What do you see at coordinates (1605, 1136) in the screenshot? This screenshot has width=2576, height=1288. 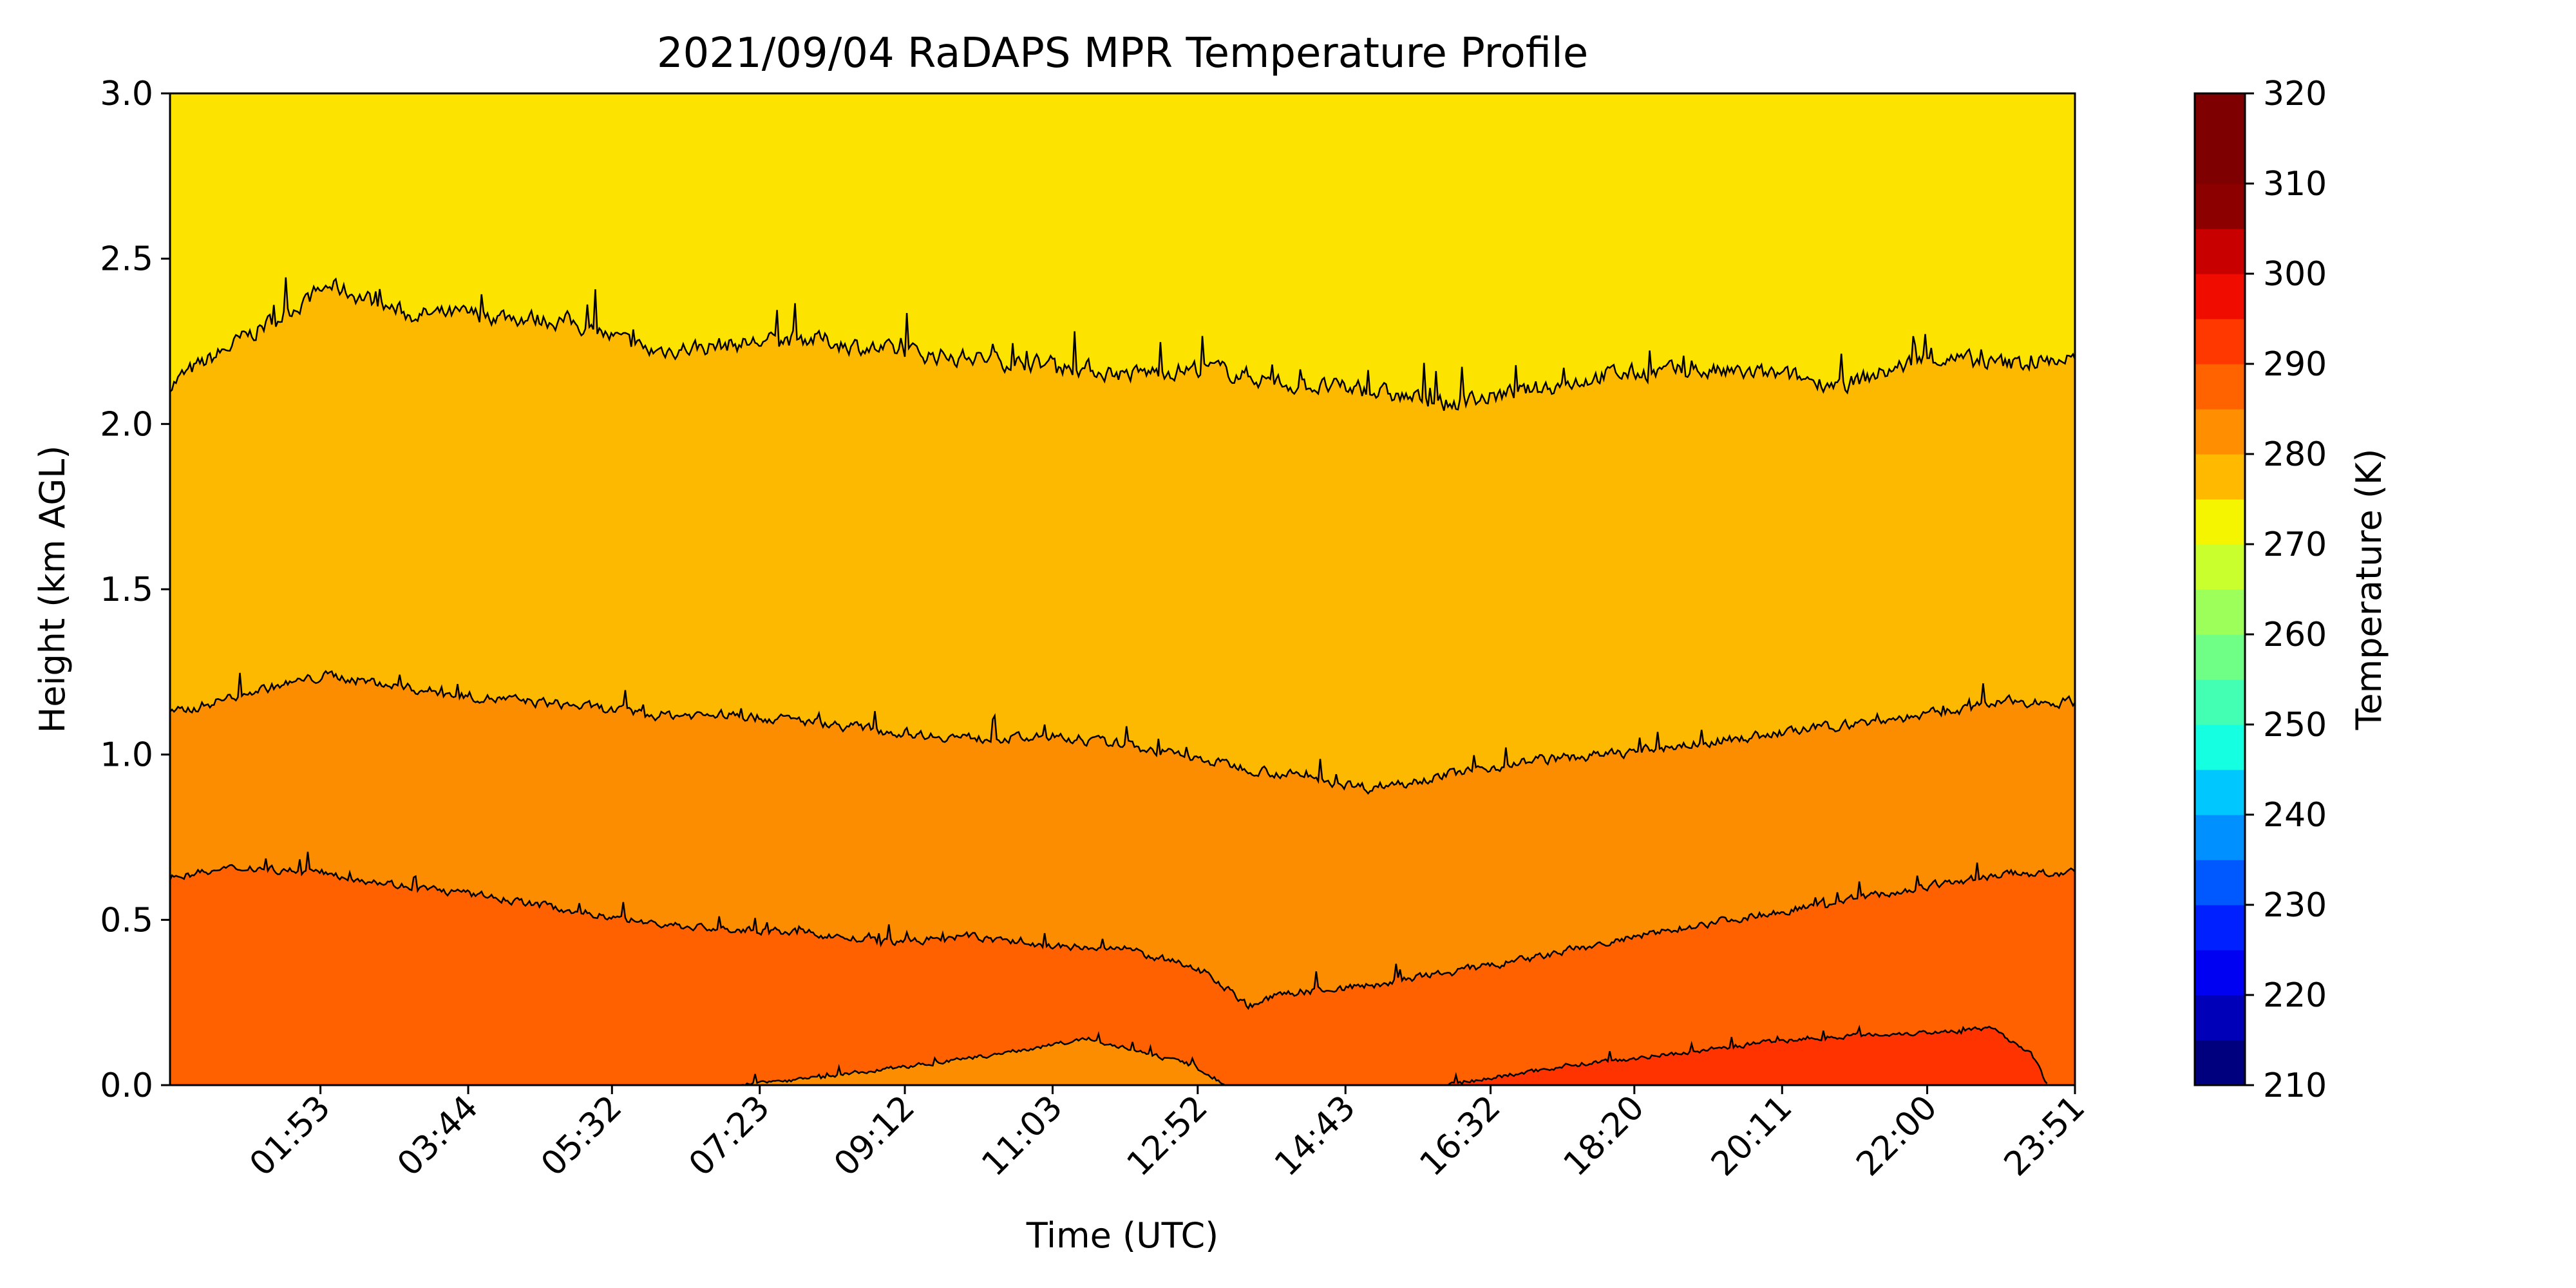 I see `x-tick-label: 18:20` at bounding box center [1605, 1136].